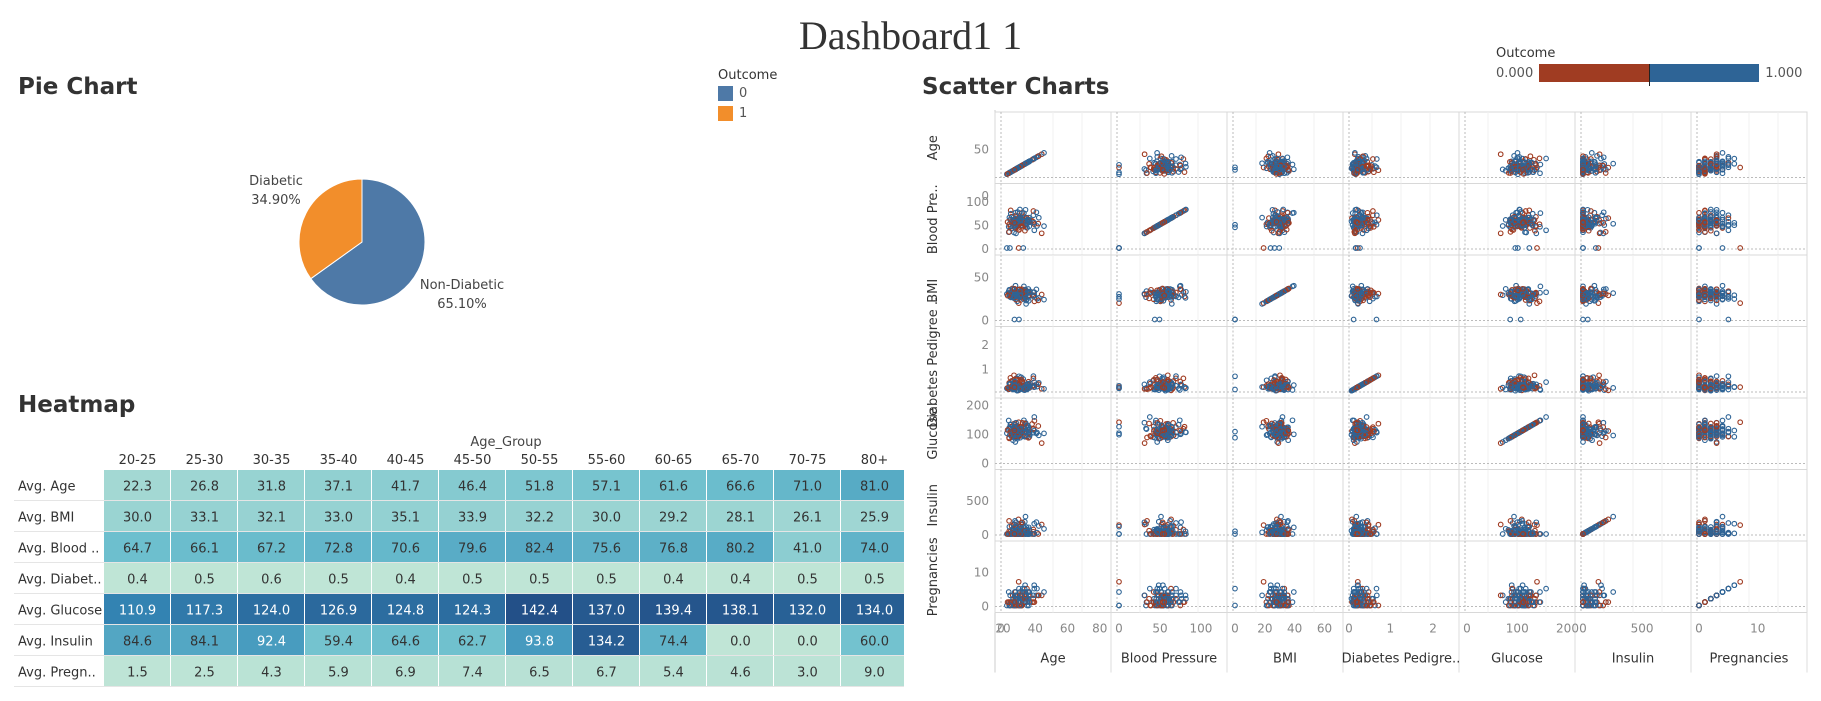 The image size is (1821, 701). What do you see at coordinates (1649, 66) in the screenshot?
I see `outcome-color-legend: Outcome 0.000 1.000` at bounding box center [1649, 66].